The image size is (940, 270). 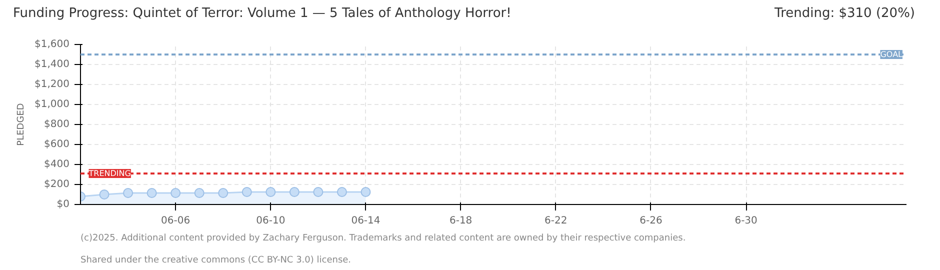 I want to click on chart-title: Funding Progress: Quintet of Terror: Volume 1 — 5 Tales of Anthology Horror!, so click(x=262, y=14).